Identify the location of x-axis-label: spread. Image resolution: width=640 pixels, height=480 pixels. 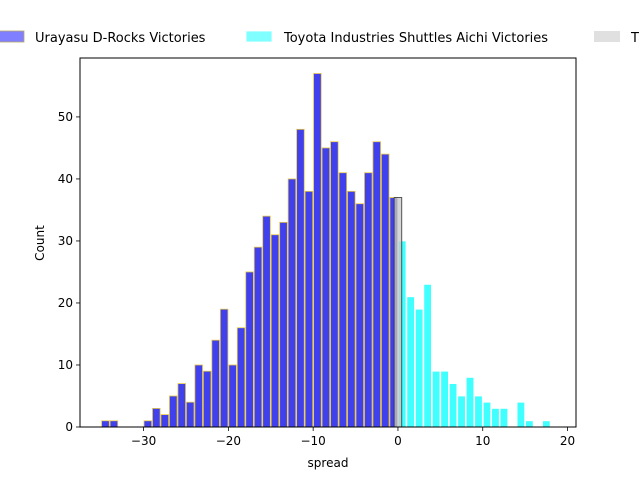
(328, 463).